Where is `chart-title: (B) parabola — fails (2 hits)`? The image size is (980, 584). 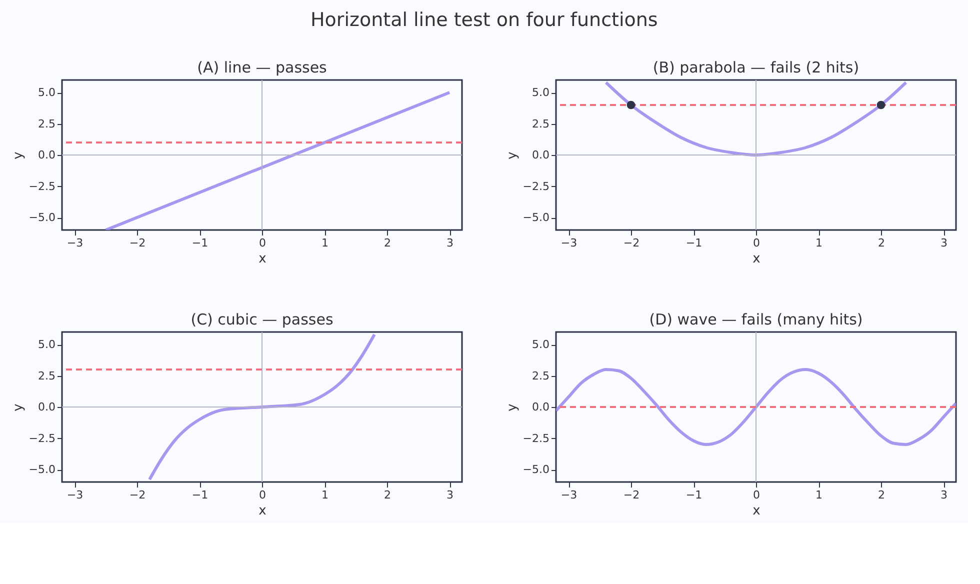
chart-title: (B) parabola — fails (2 hits) is located at coordinates (756, 67).